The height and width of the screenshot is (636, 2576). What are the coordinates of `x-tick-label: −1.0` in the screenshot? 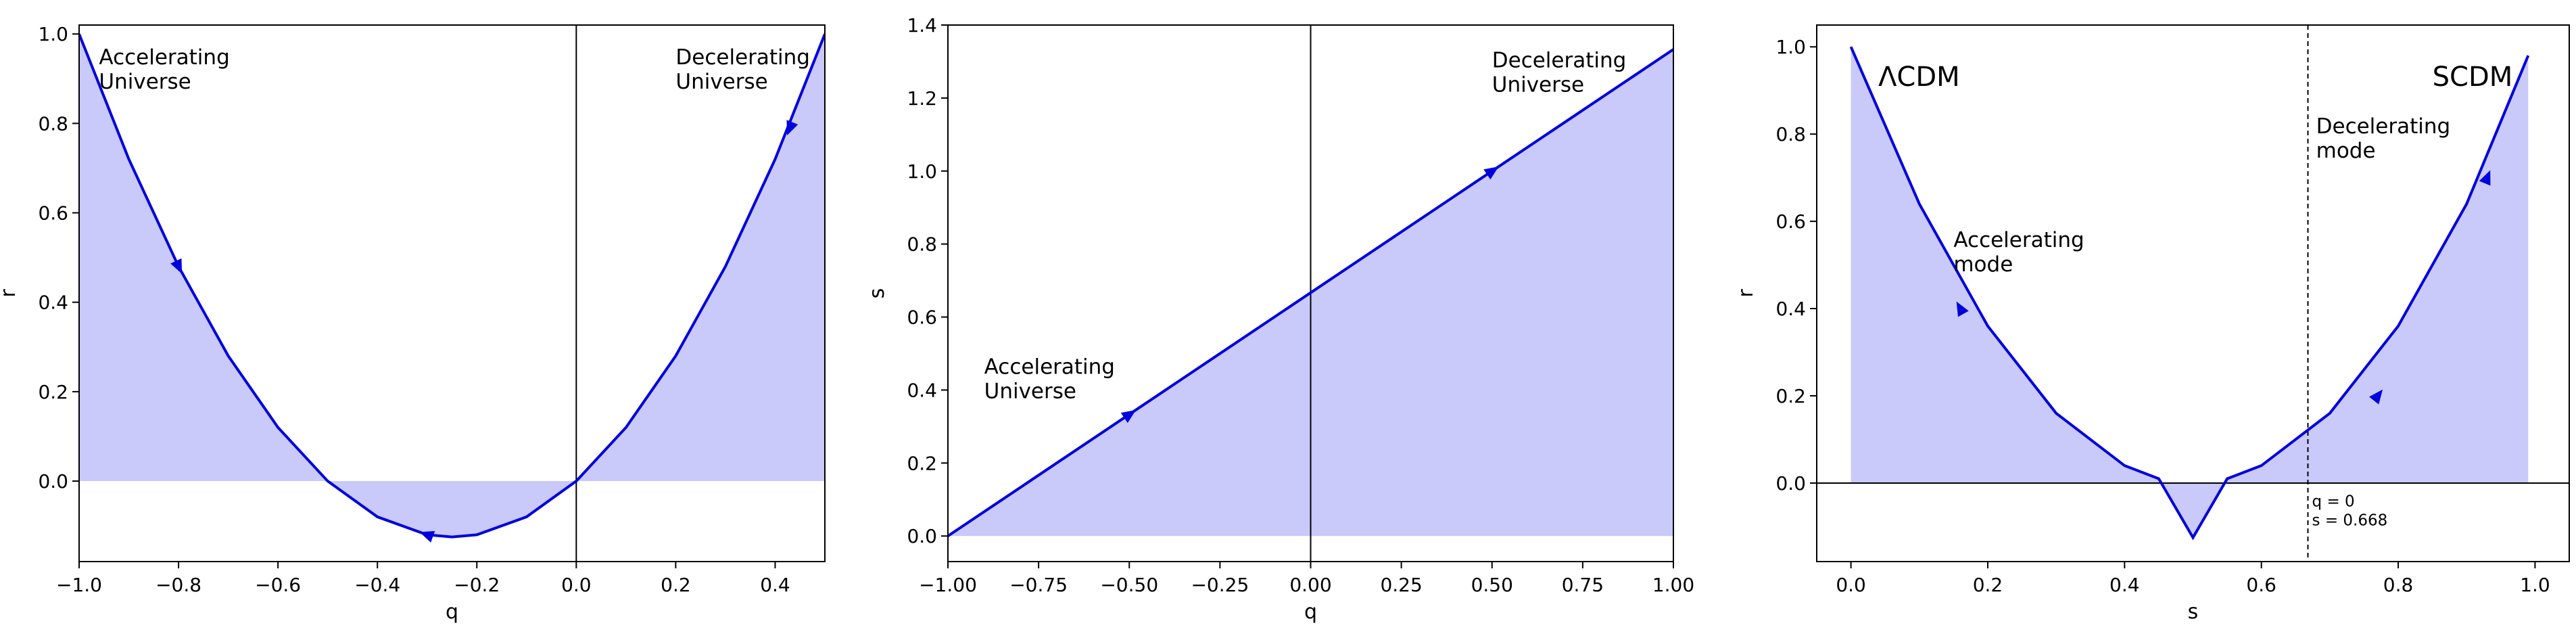 It's located at (79, 585).